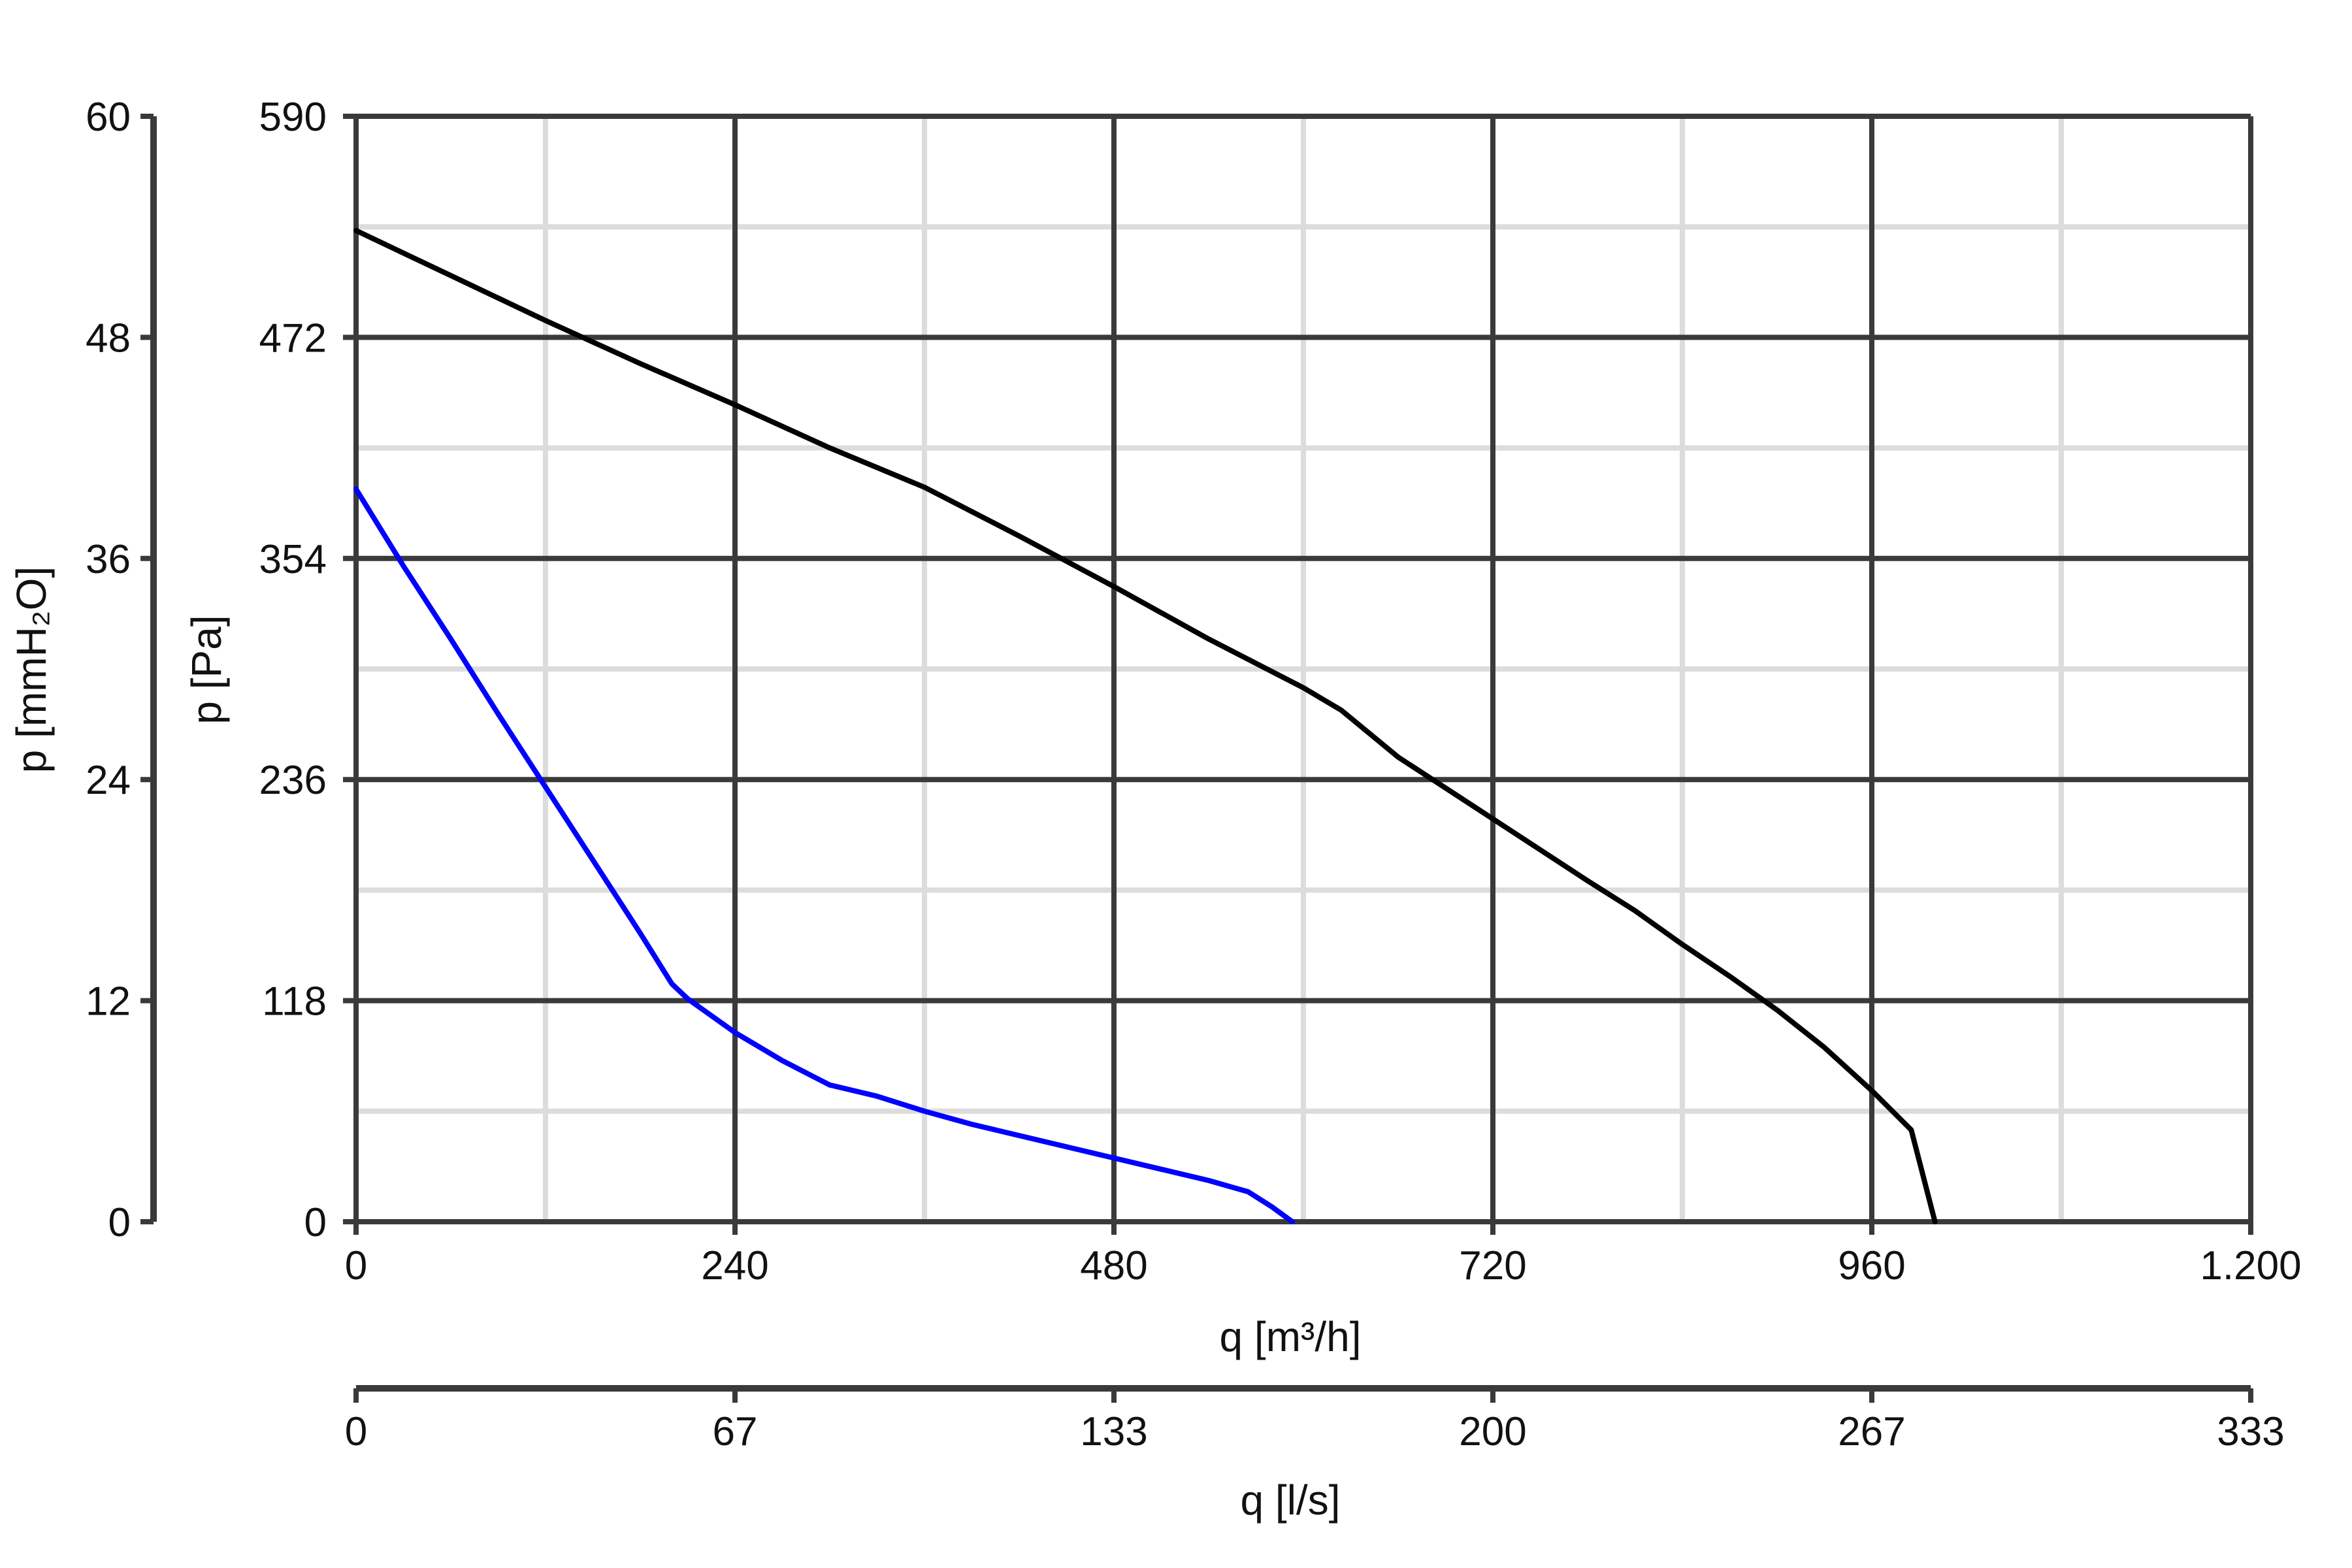  What do you see at coordinates (1113, 1431) in the screenshot?
I see `x-secondary-tick-label: 133` at bounding box center [1113, 1431].